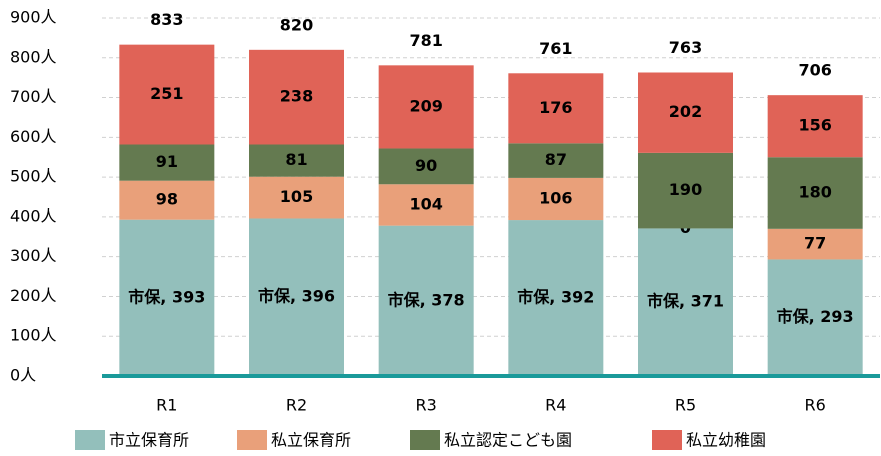 The height and width of the screenshot is (456, 881). What do you see at coordinates (166, 405) in the screenshot?
I see `x-tick-label: R1` at bounding box center [166, 405].